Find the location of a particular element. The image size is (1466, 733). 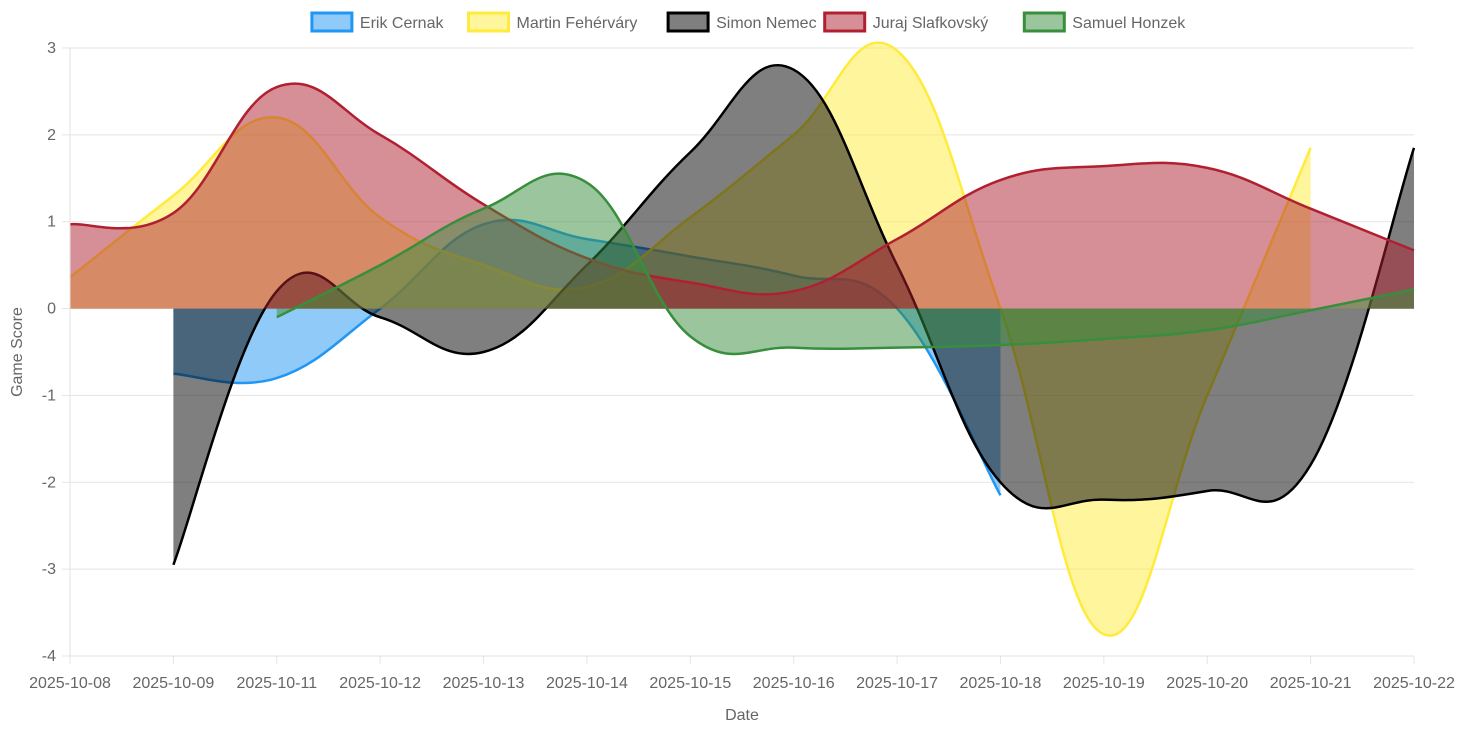

x-tick-label: 2025-10-20 is located at coordinates (1207, 683).